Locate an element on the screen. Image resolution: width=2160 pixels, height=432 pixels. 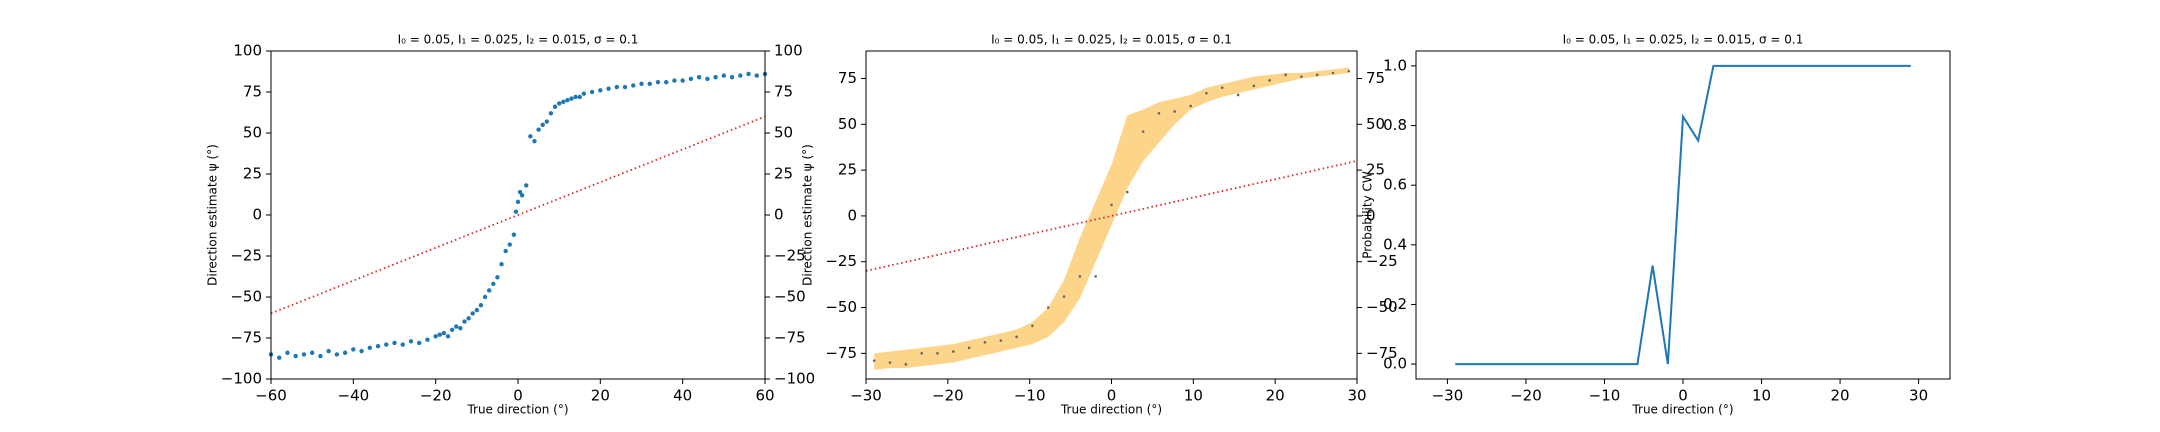
y-tick-label: 0 is located at coordinates (852, 215).